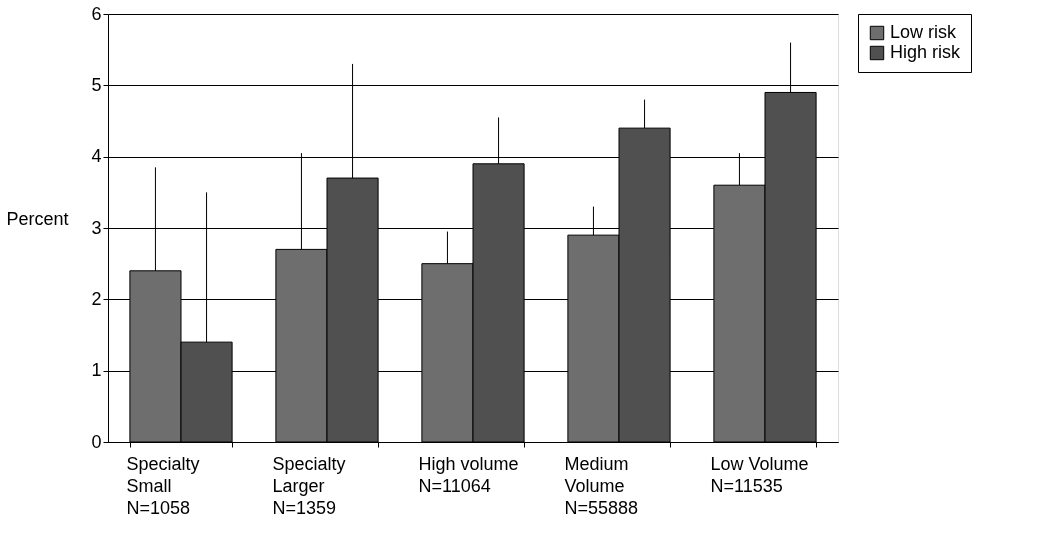 Image resolution: width=1060 pixels, height=555 pixels. I want to click on y-tick-label: 4, so click(96, 156).